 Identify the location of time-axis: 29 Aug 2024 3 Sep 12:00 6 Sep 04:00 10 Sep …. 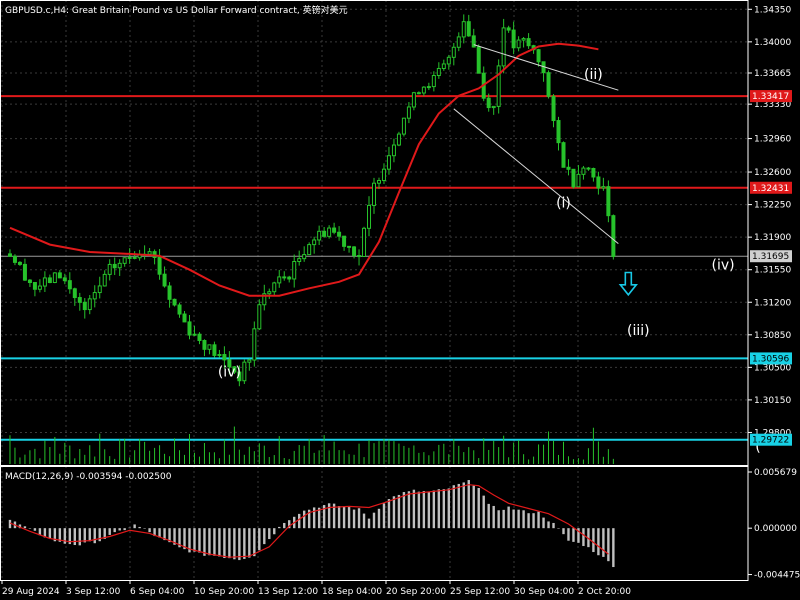
(316, 588).